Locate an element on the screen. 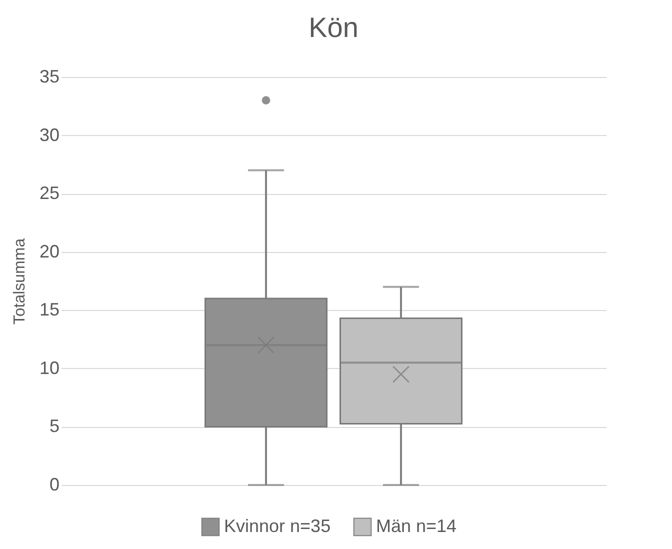 The width and height of the screenshot is (672, 549). y-tick-label: 5 is located at coordinates (54, 426).